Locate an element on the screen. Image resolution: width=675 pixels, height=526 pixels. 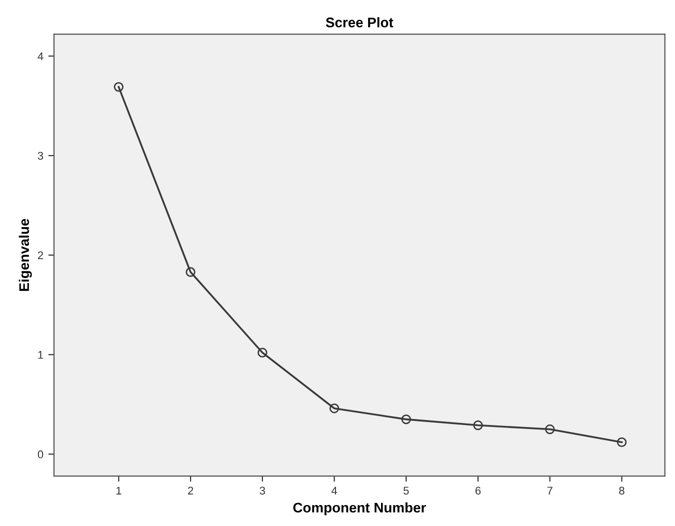
chart-title: Scree Plot is located at coordinates (360, 22).